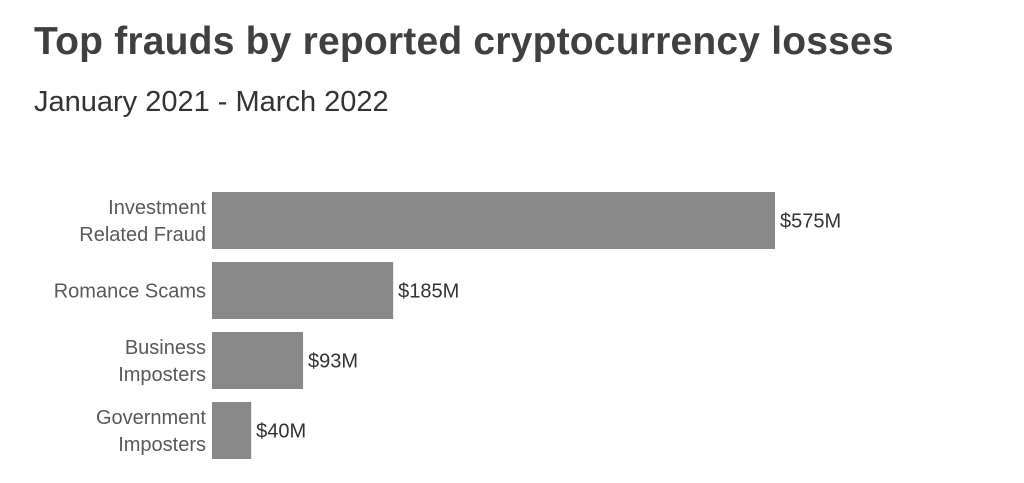 This screenshot has height=483, width=1024. I want to click on value-label-3: $40M, so click(281, 432).